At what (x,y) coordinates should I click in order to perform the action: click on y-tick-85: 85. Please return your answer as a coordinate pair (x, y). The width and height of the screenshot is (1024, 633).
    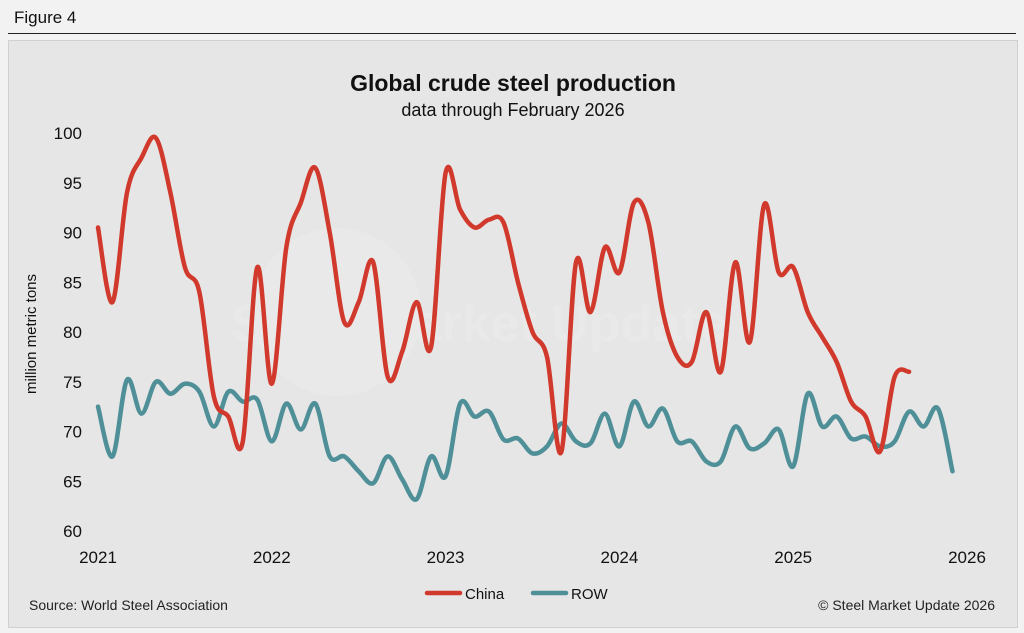
    Looking at the image, I should click on (72, 282).